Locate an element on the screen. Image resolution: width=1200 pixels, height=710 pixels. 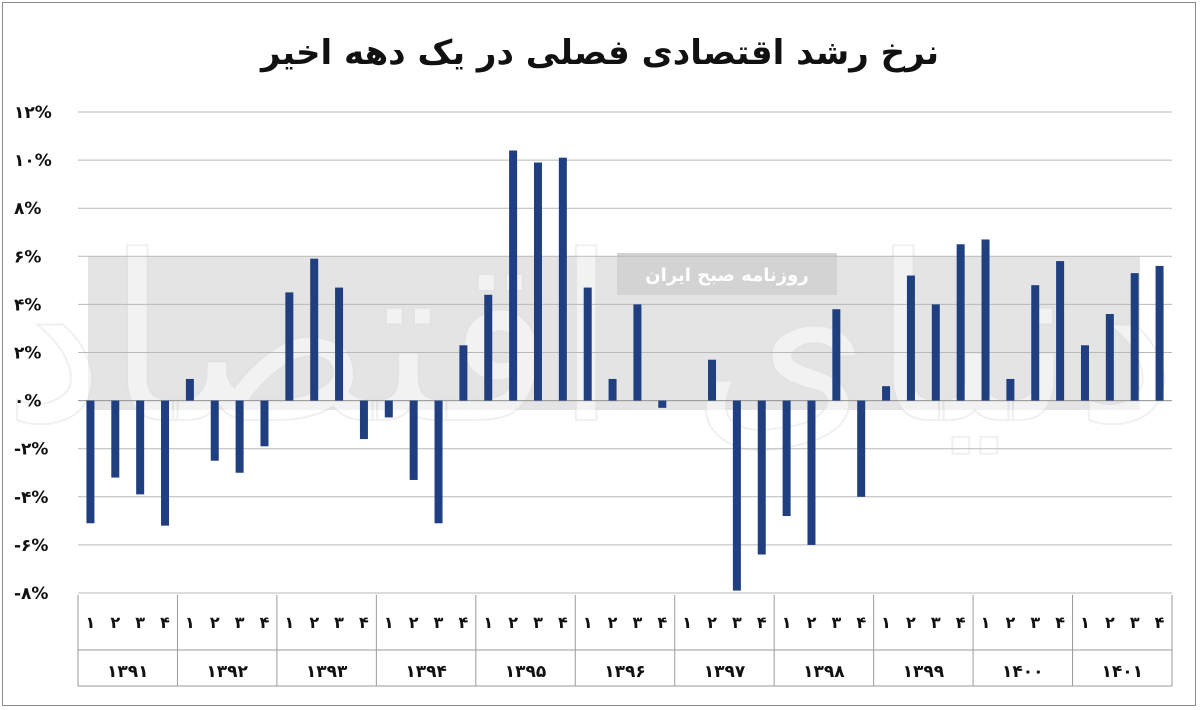
y-tick-label: -۲% is located at coordinates (31, 450).